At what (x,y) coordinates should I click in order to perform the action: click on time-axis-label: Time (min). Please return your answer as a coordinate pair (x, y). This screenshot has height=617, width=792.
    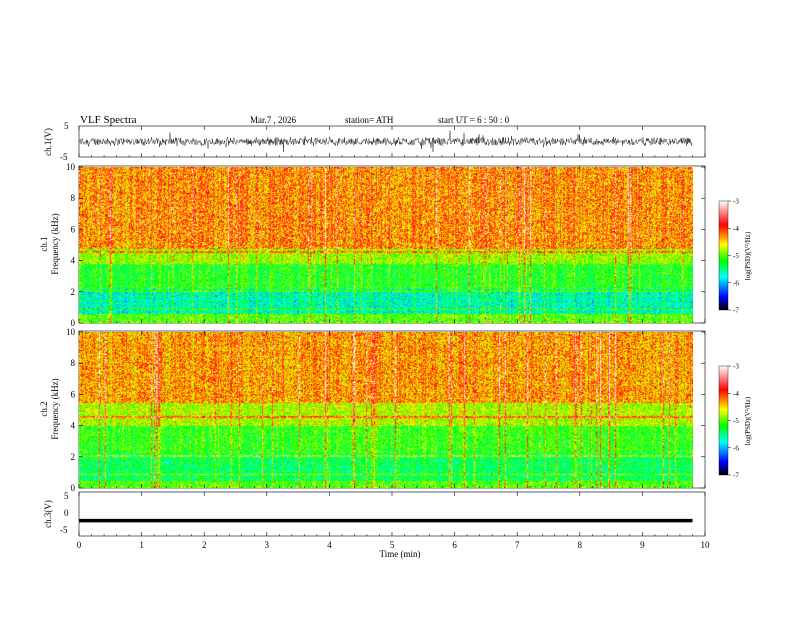
    Looking at the image, I should click on (400, 554).